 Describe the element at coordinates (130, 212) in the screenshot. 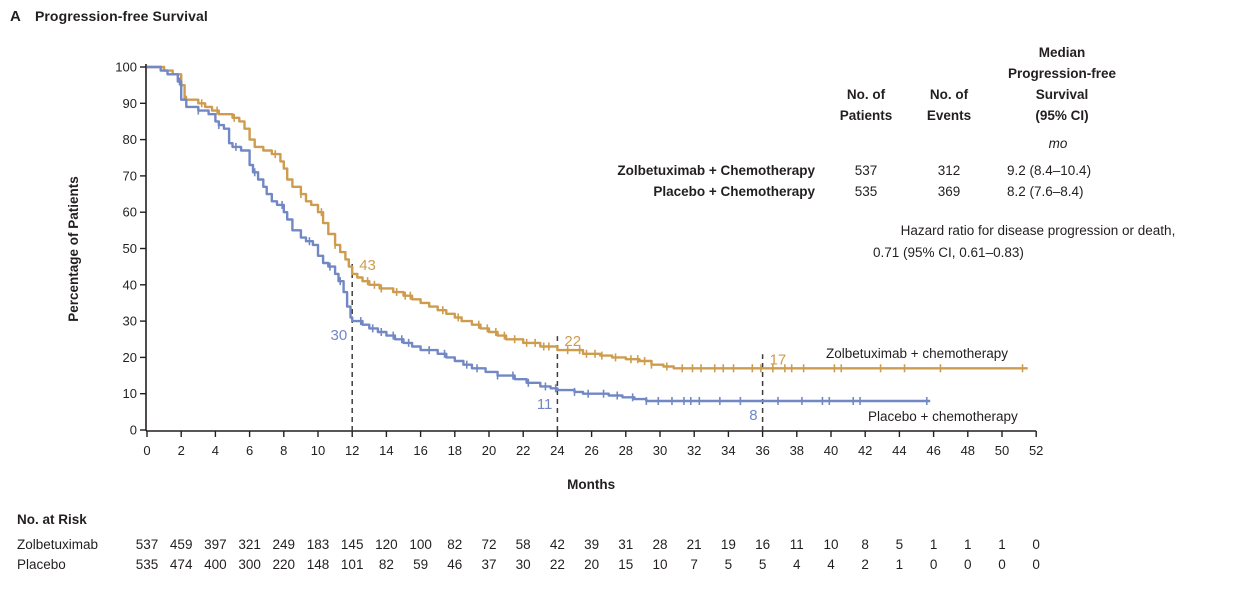

I see `y-tick-label: 60` at that location.